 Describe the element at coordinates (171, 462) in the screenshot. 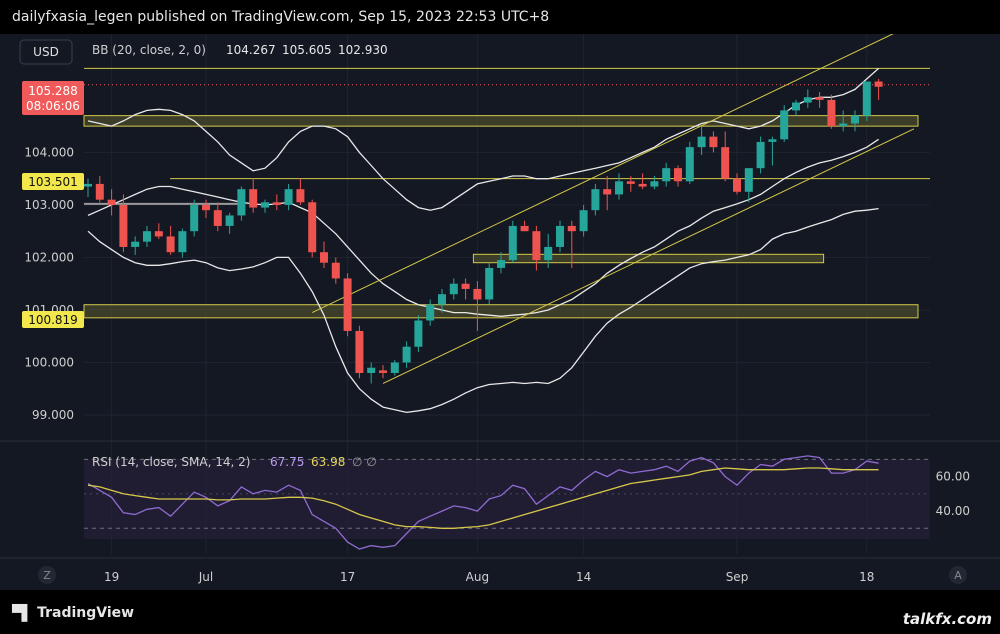

I see `rsi-label: RSI (14, close, SMA, 14, 2)` at that location.